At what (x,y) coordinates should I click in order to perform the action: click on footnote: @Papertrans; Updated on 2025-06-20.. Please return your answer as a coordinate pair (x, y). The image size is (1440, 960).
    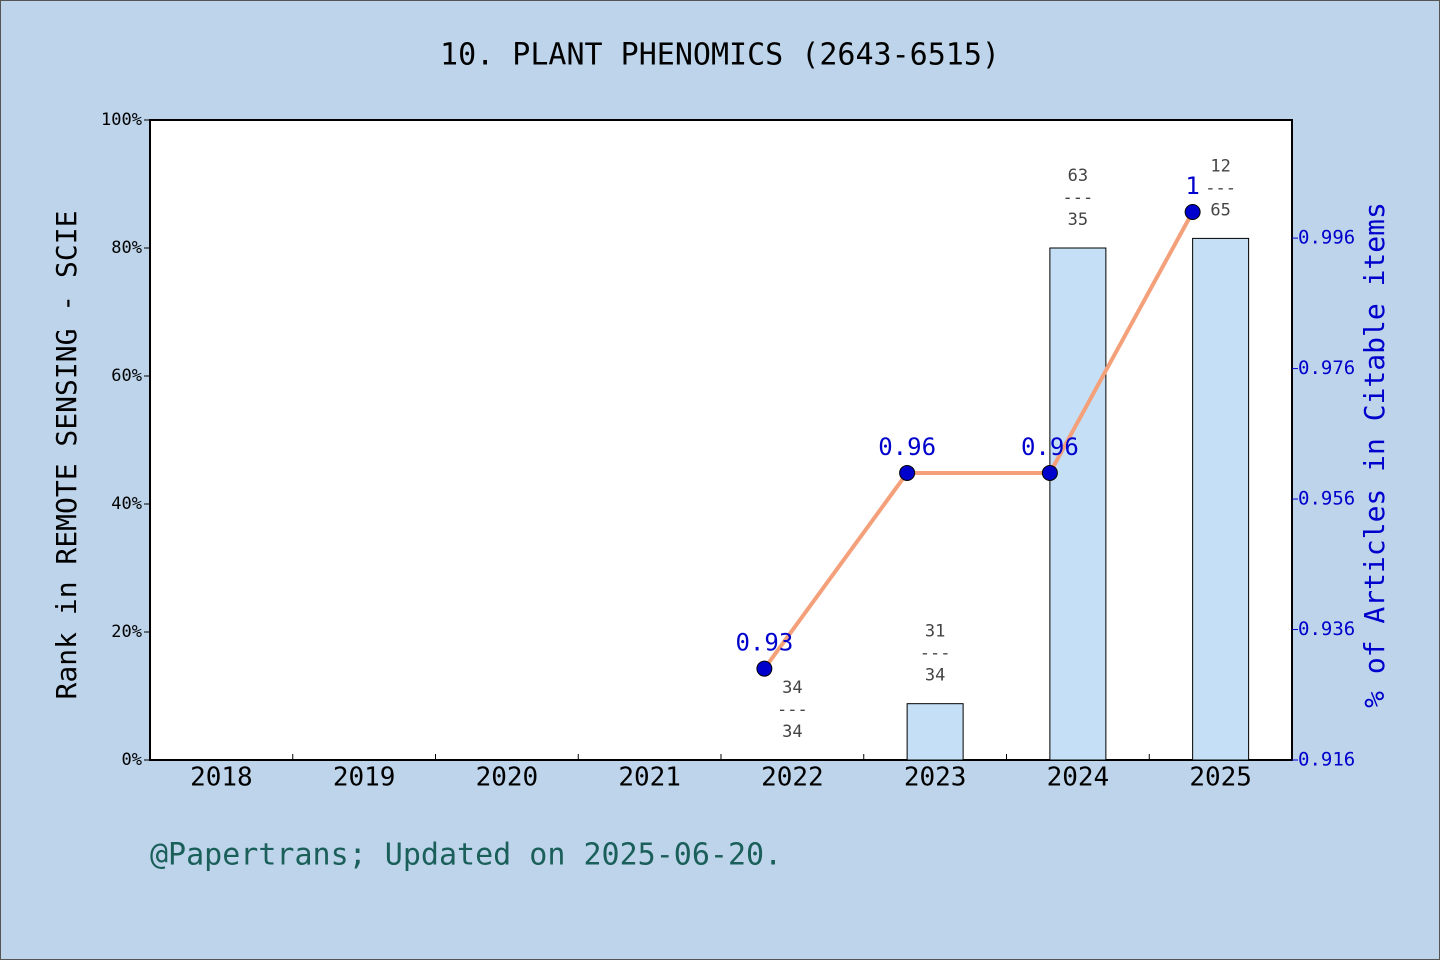
    Looking at the image, I should click on (466, 855).